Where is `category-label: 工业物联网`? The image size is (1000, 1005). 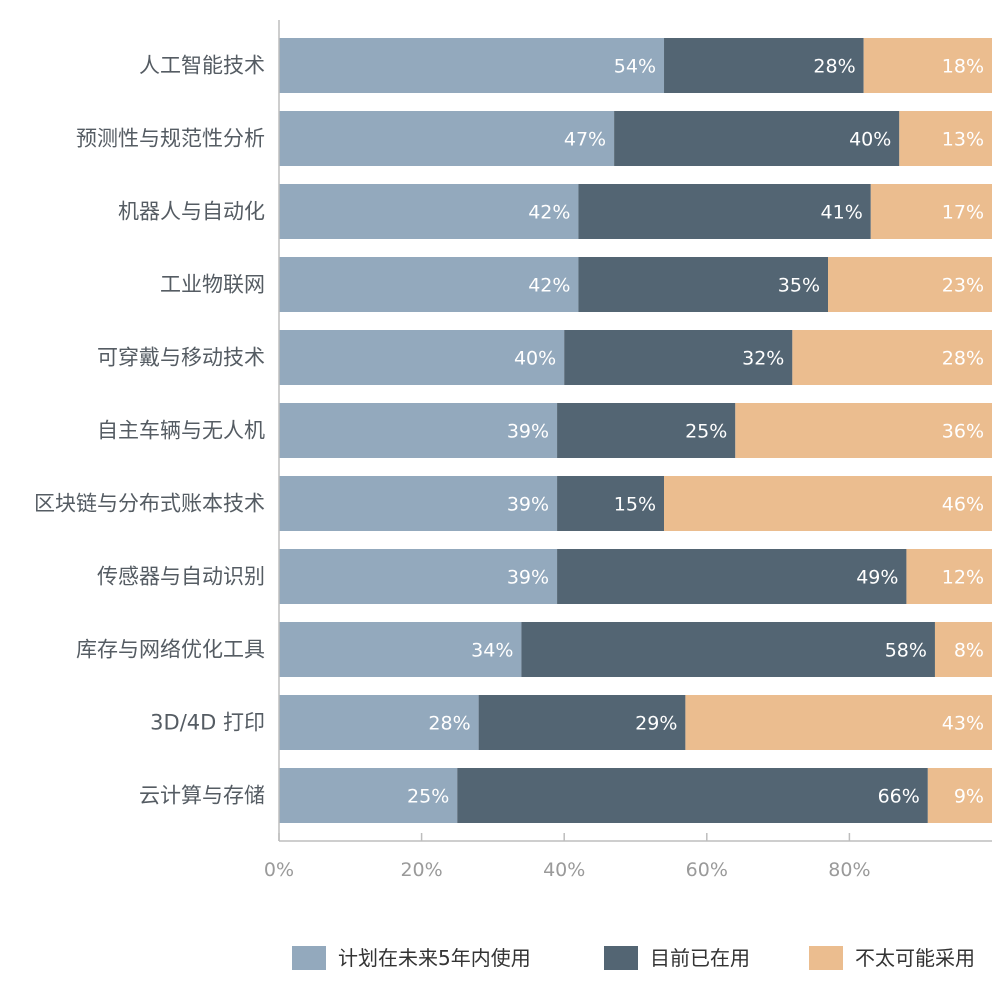
category-label: 工业物联网 is located at coordinates (212, 285).